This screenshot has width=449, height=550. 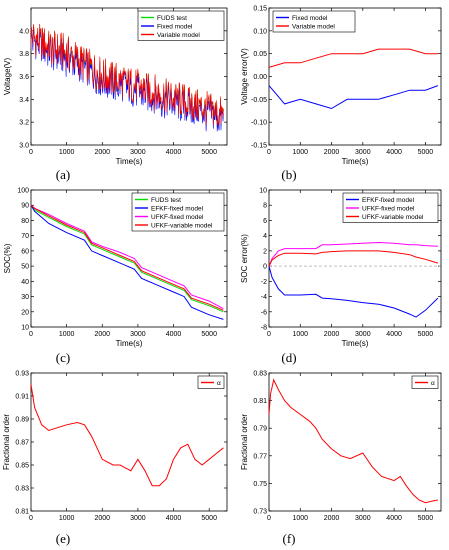 What do you see at coordinates (178, 35) in the screenshot?
I see `panel-a-legend-label: Variable model` at bounding box center [178, 35].